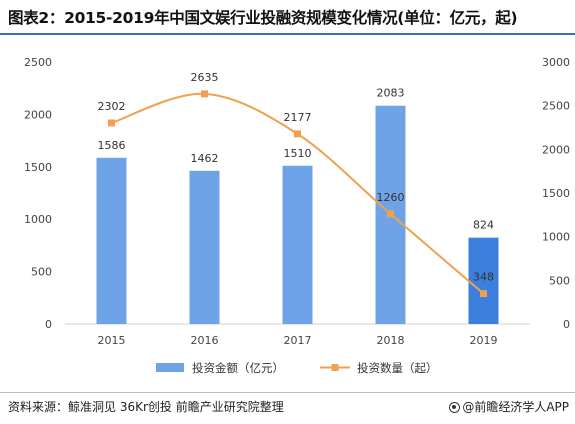  What do you see at coordinates (38, 219) in the screenshot?
I see `left-tick-label: 1000` at bounding box center [38, 219].